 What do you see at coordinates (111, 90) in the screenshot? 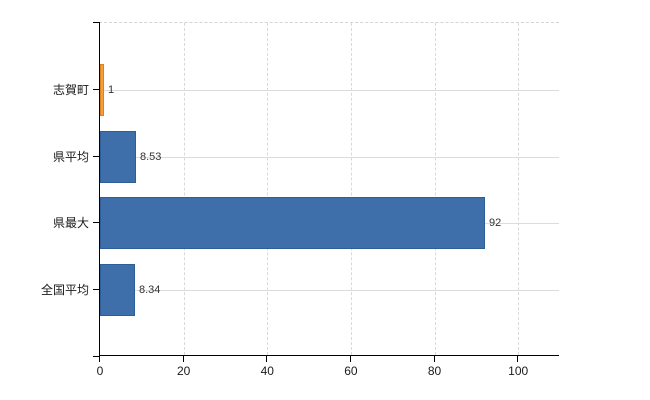
I see `bar-value-label: 1` at bounding box center [111, 90].